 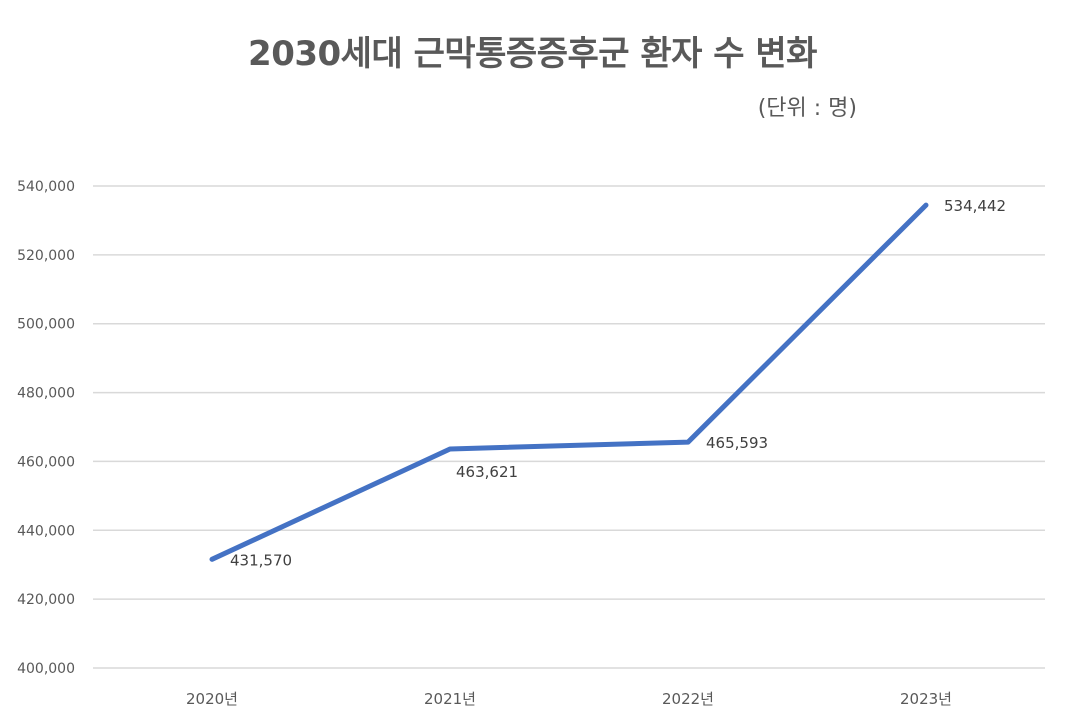 I want to click on y-tick-label: 460,000, so click(x=46, y=462).